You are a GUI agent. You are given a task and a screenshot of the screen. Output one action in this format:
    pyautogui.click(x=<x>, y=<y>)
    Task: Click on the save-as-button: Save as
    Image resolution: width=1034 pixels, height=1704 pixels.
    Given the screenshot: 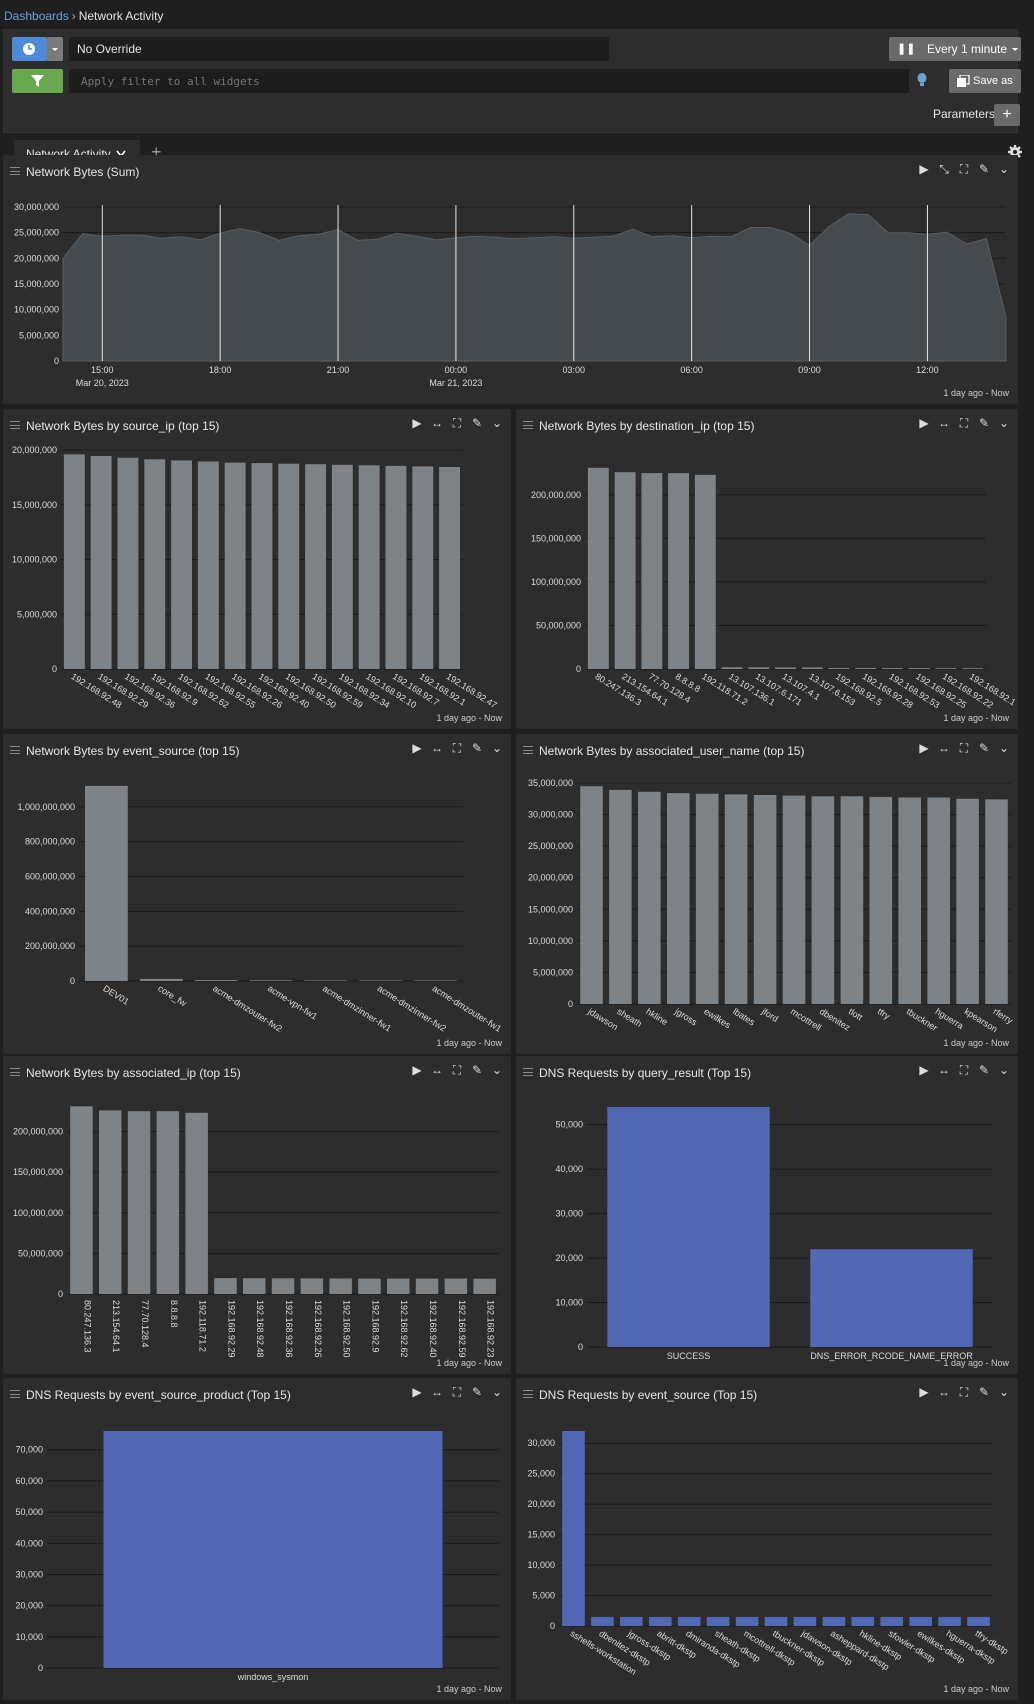 What is the action you would take?
    pyautogui.click(x=985, y=81)
    